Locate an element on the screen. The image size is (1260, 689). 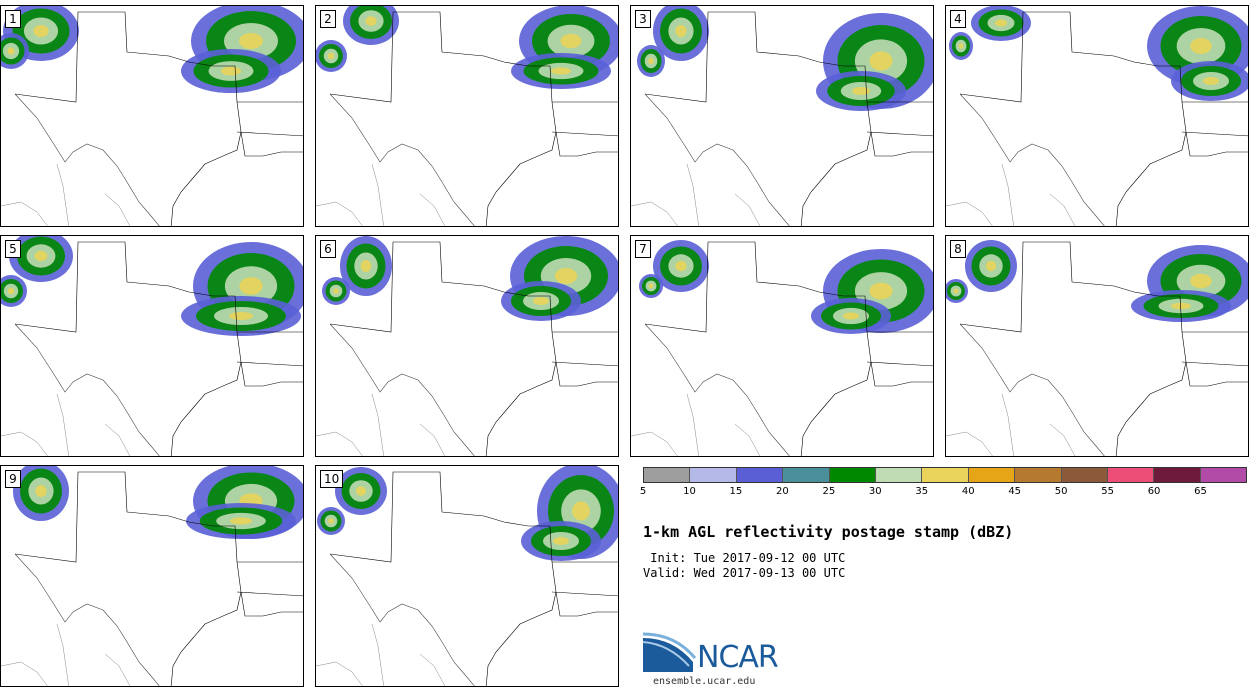
forecast-panel: 6 is located at coordinates (467, 346).